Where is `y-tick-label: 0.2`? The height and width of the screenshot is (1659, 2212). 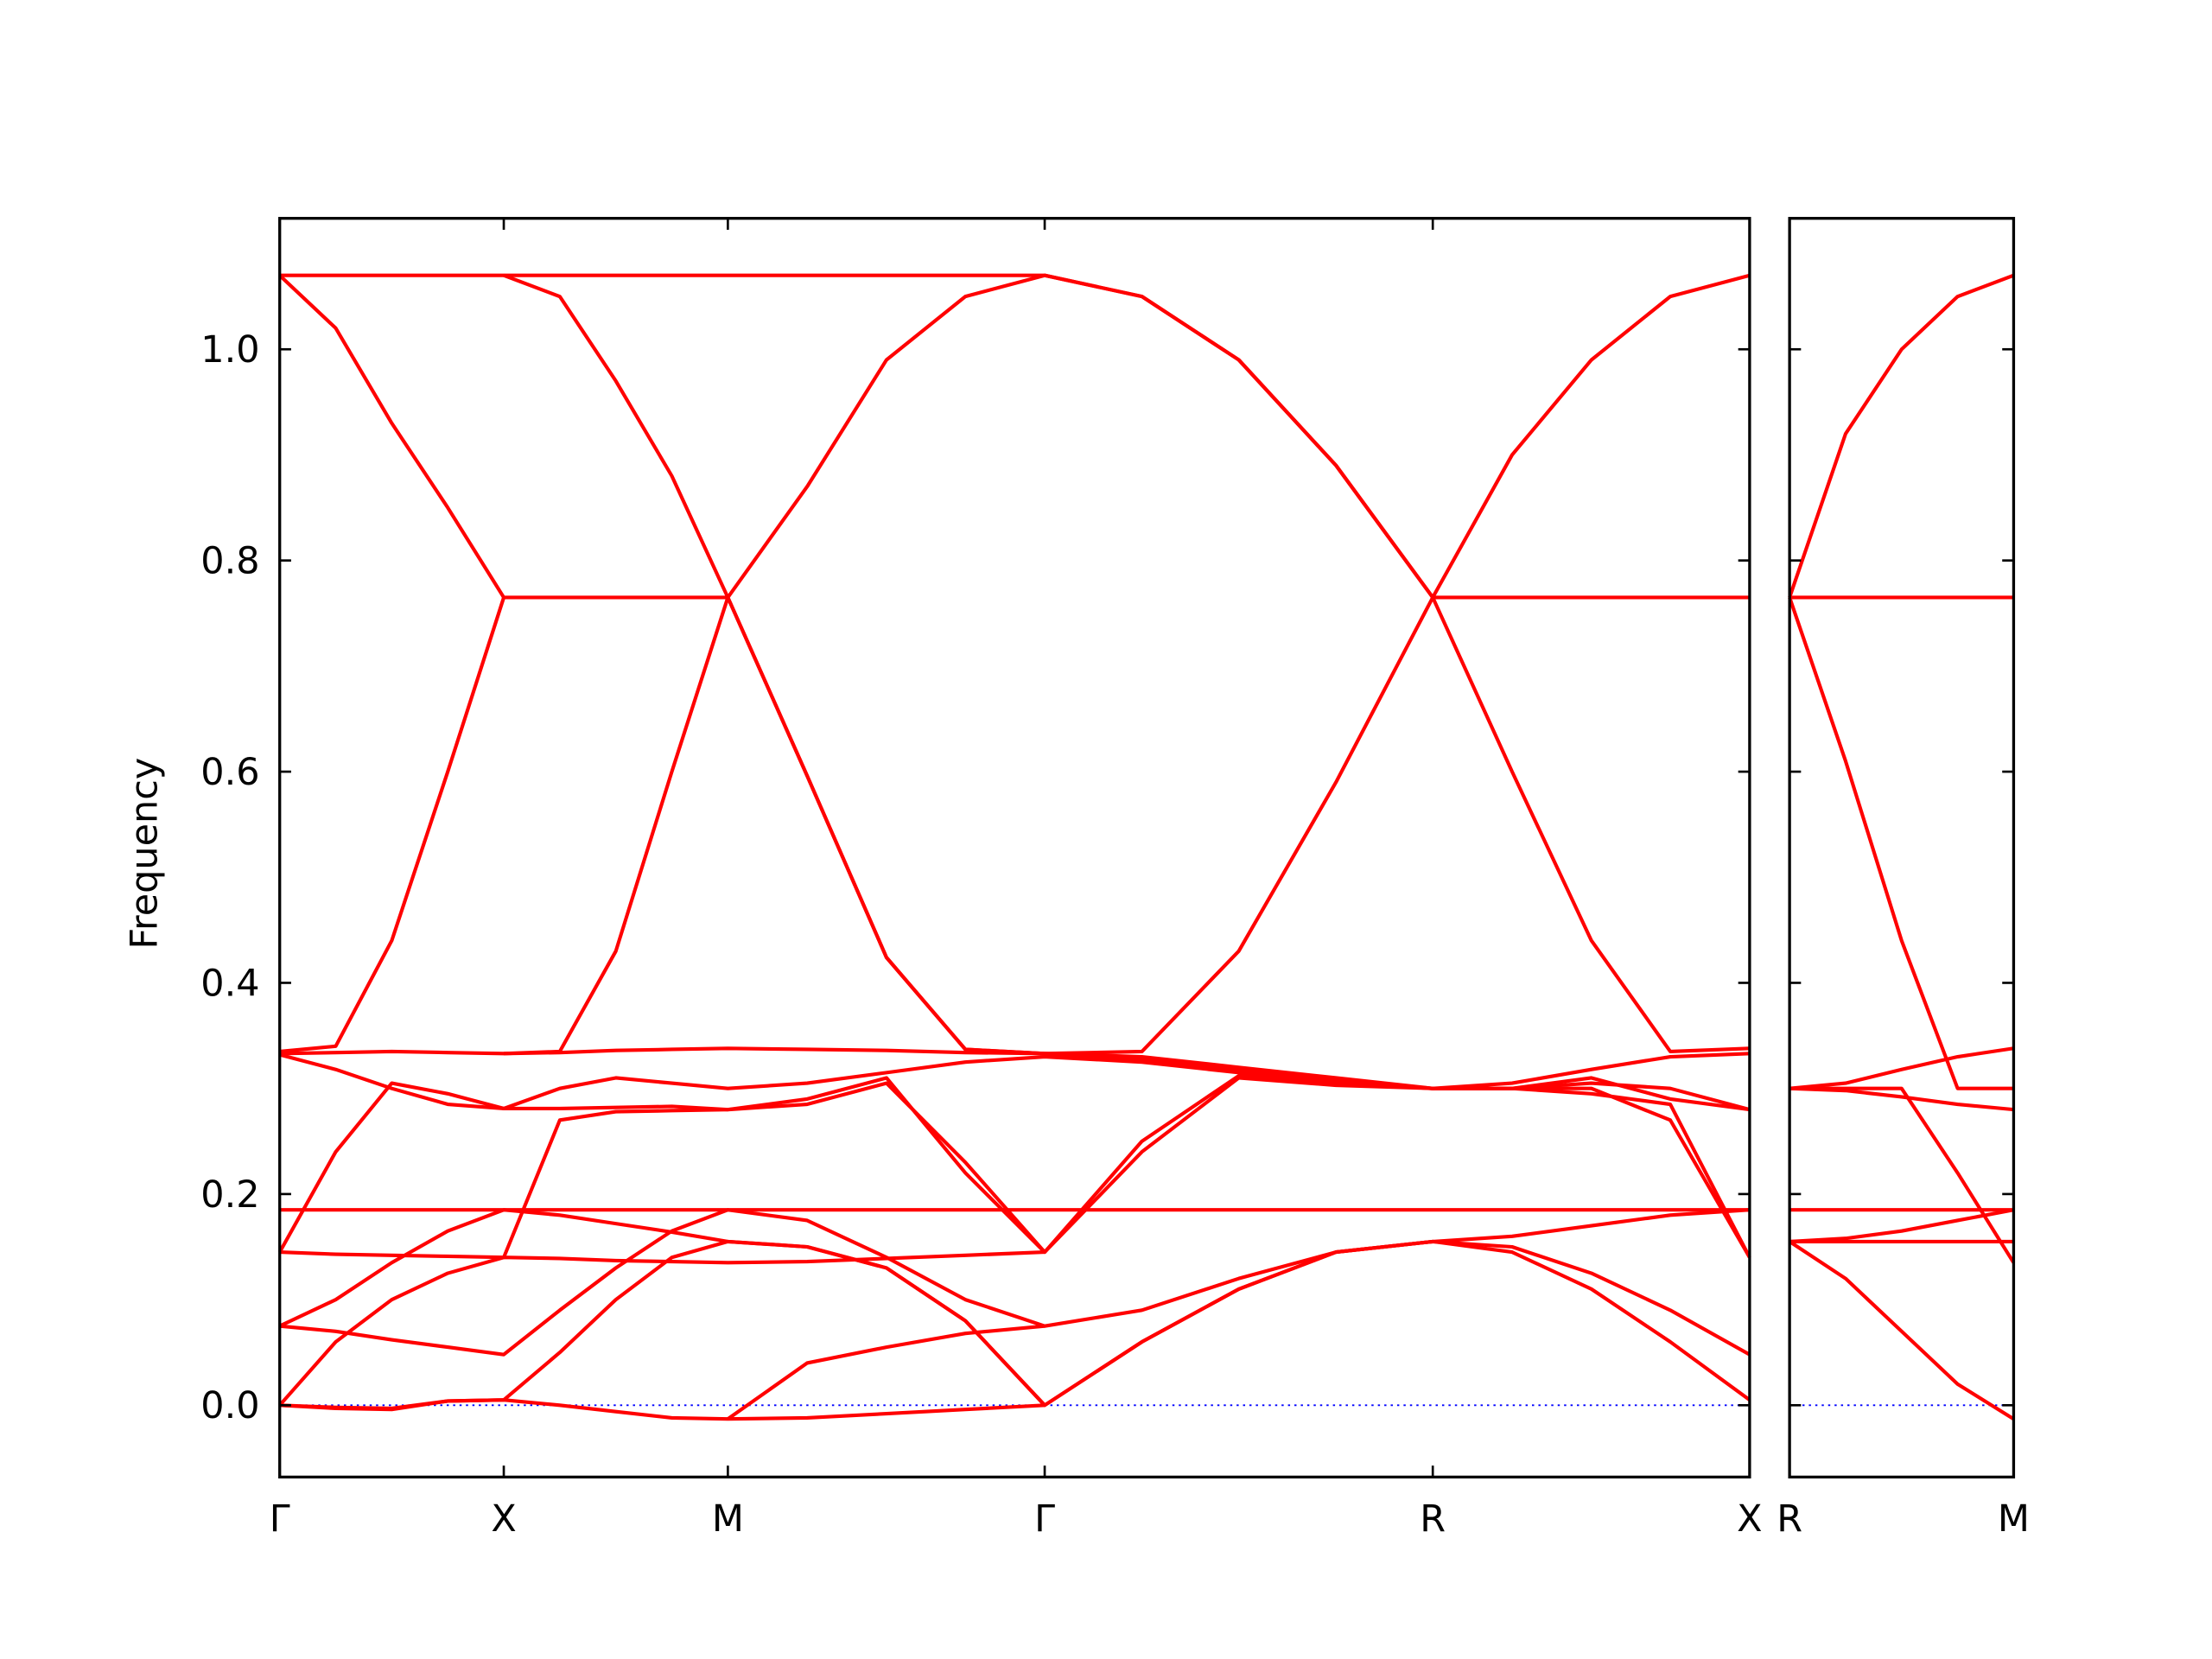 y-tick-label: 0.2 is located at coordinates (230, 1195).